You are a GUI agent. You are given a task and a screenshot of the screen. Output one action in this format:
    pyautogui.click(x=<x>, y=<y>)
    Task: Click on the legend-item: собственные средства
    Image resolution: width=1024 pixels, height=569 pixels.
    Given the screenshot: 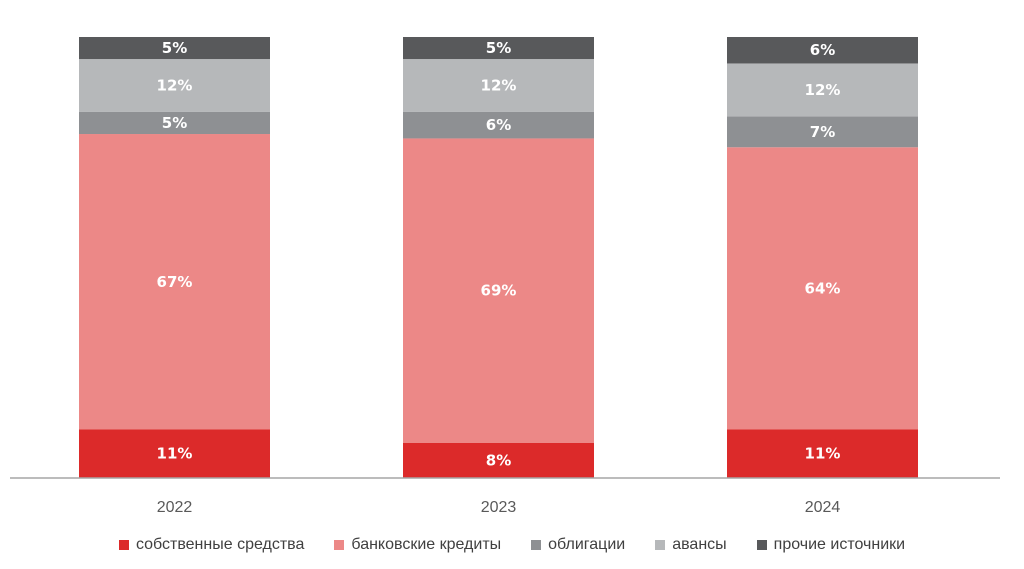 What is the action you would take?
    pyautogui.click(x=211, y=545)
    